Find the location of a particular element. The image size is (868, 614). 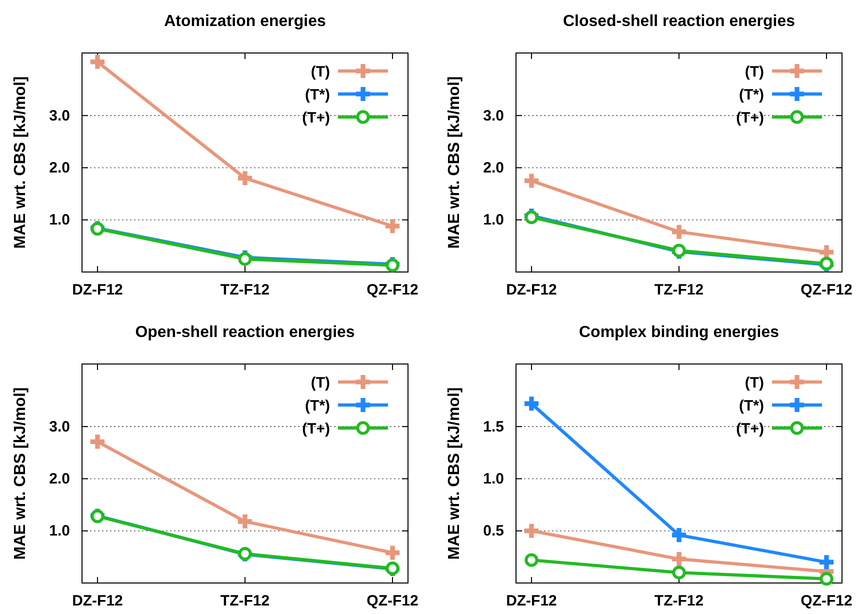

chart-title: Complex binding energies is located at coordinates (679, 332).